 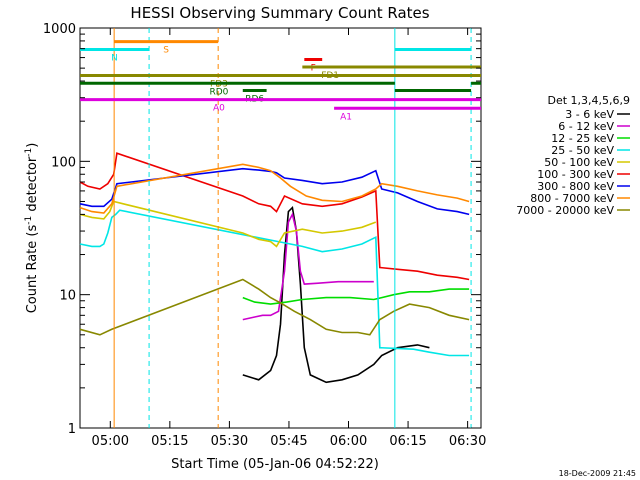 I want to click on x-tick-label: 05:45, so click(x=288, y=441).